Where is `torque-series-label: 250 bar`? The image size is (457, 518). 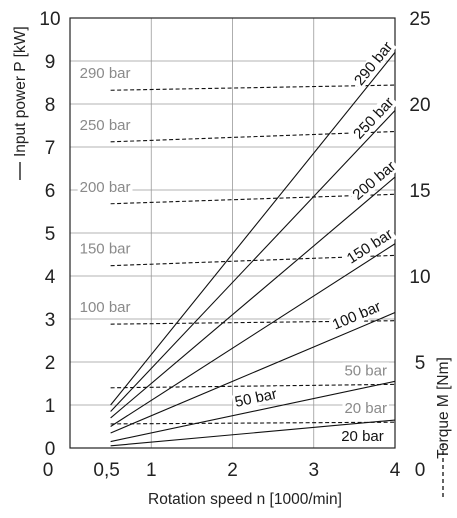
torque-series-label: 250 bar is located at coordinates (105, 125).